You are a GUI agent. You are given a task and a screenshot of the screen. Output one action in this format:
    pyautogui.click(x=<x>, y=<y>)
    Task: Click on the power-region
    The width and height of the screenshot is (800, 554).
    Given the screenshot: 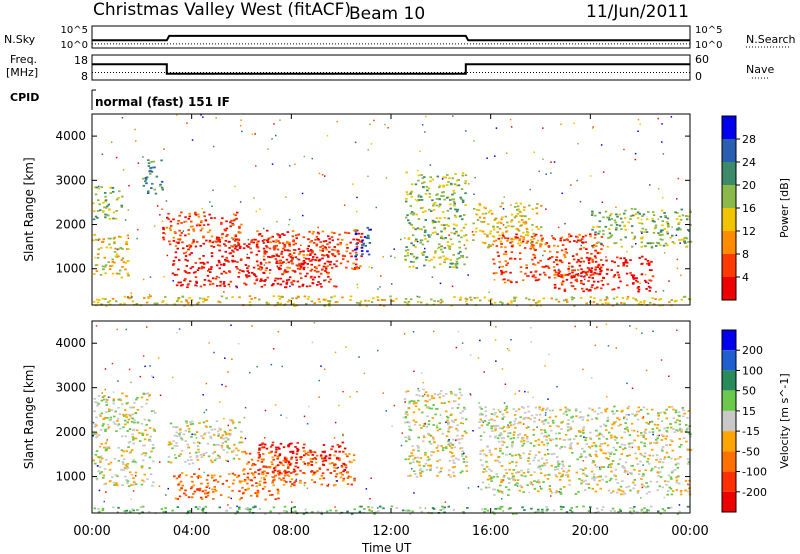 What is the action you would take?
    pyautogui.click(x=309, y=252)
    